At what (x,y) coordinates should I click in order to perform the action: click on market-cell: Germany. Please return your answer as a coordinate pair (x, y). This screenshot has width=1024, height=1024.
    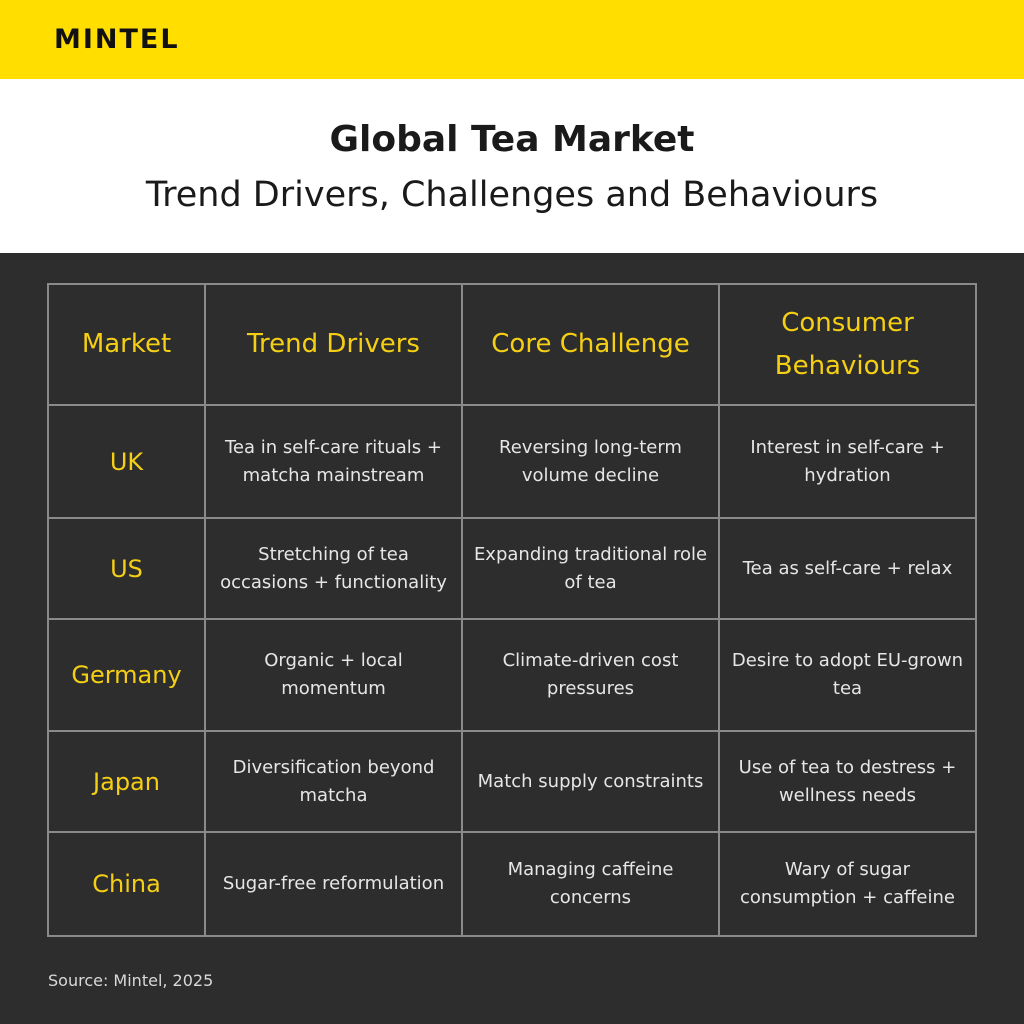
    Looking at the image, I should click on (126, 675).